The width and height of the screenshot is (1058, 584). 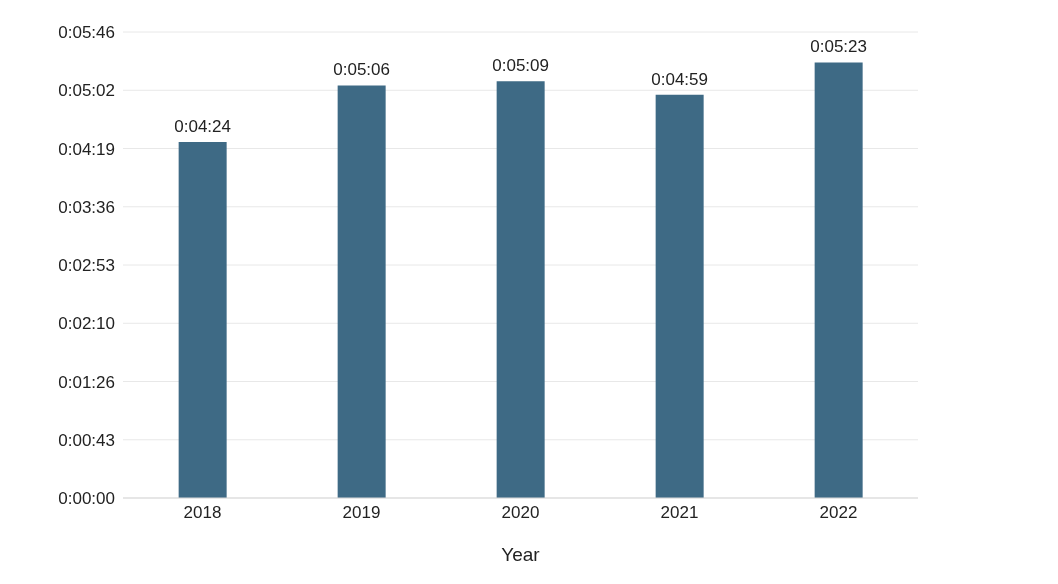 What do you see at coordinates (521, 555) in the screenshot?
I see `x-axis-title: Year` at bounding box center [521, 555].